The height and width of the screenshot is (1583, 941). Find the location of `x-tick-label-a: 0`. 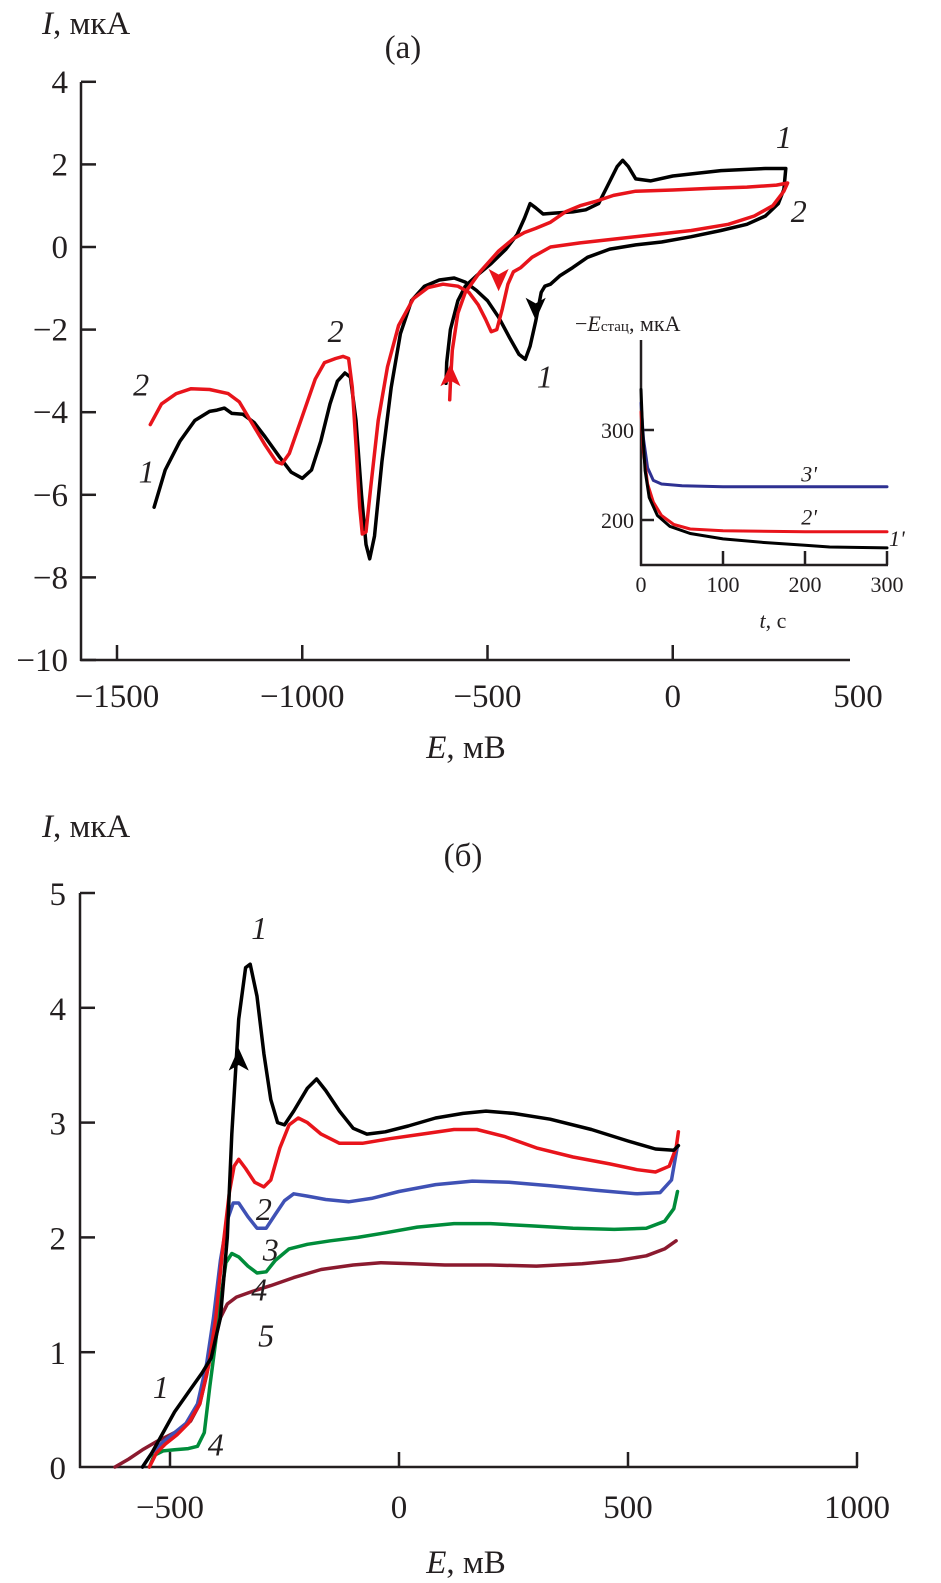

x-tick-label-a: 0 is located at coordinates (673, 697).